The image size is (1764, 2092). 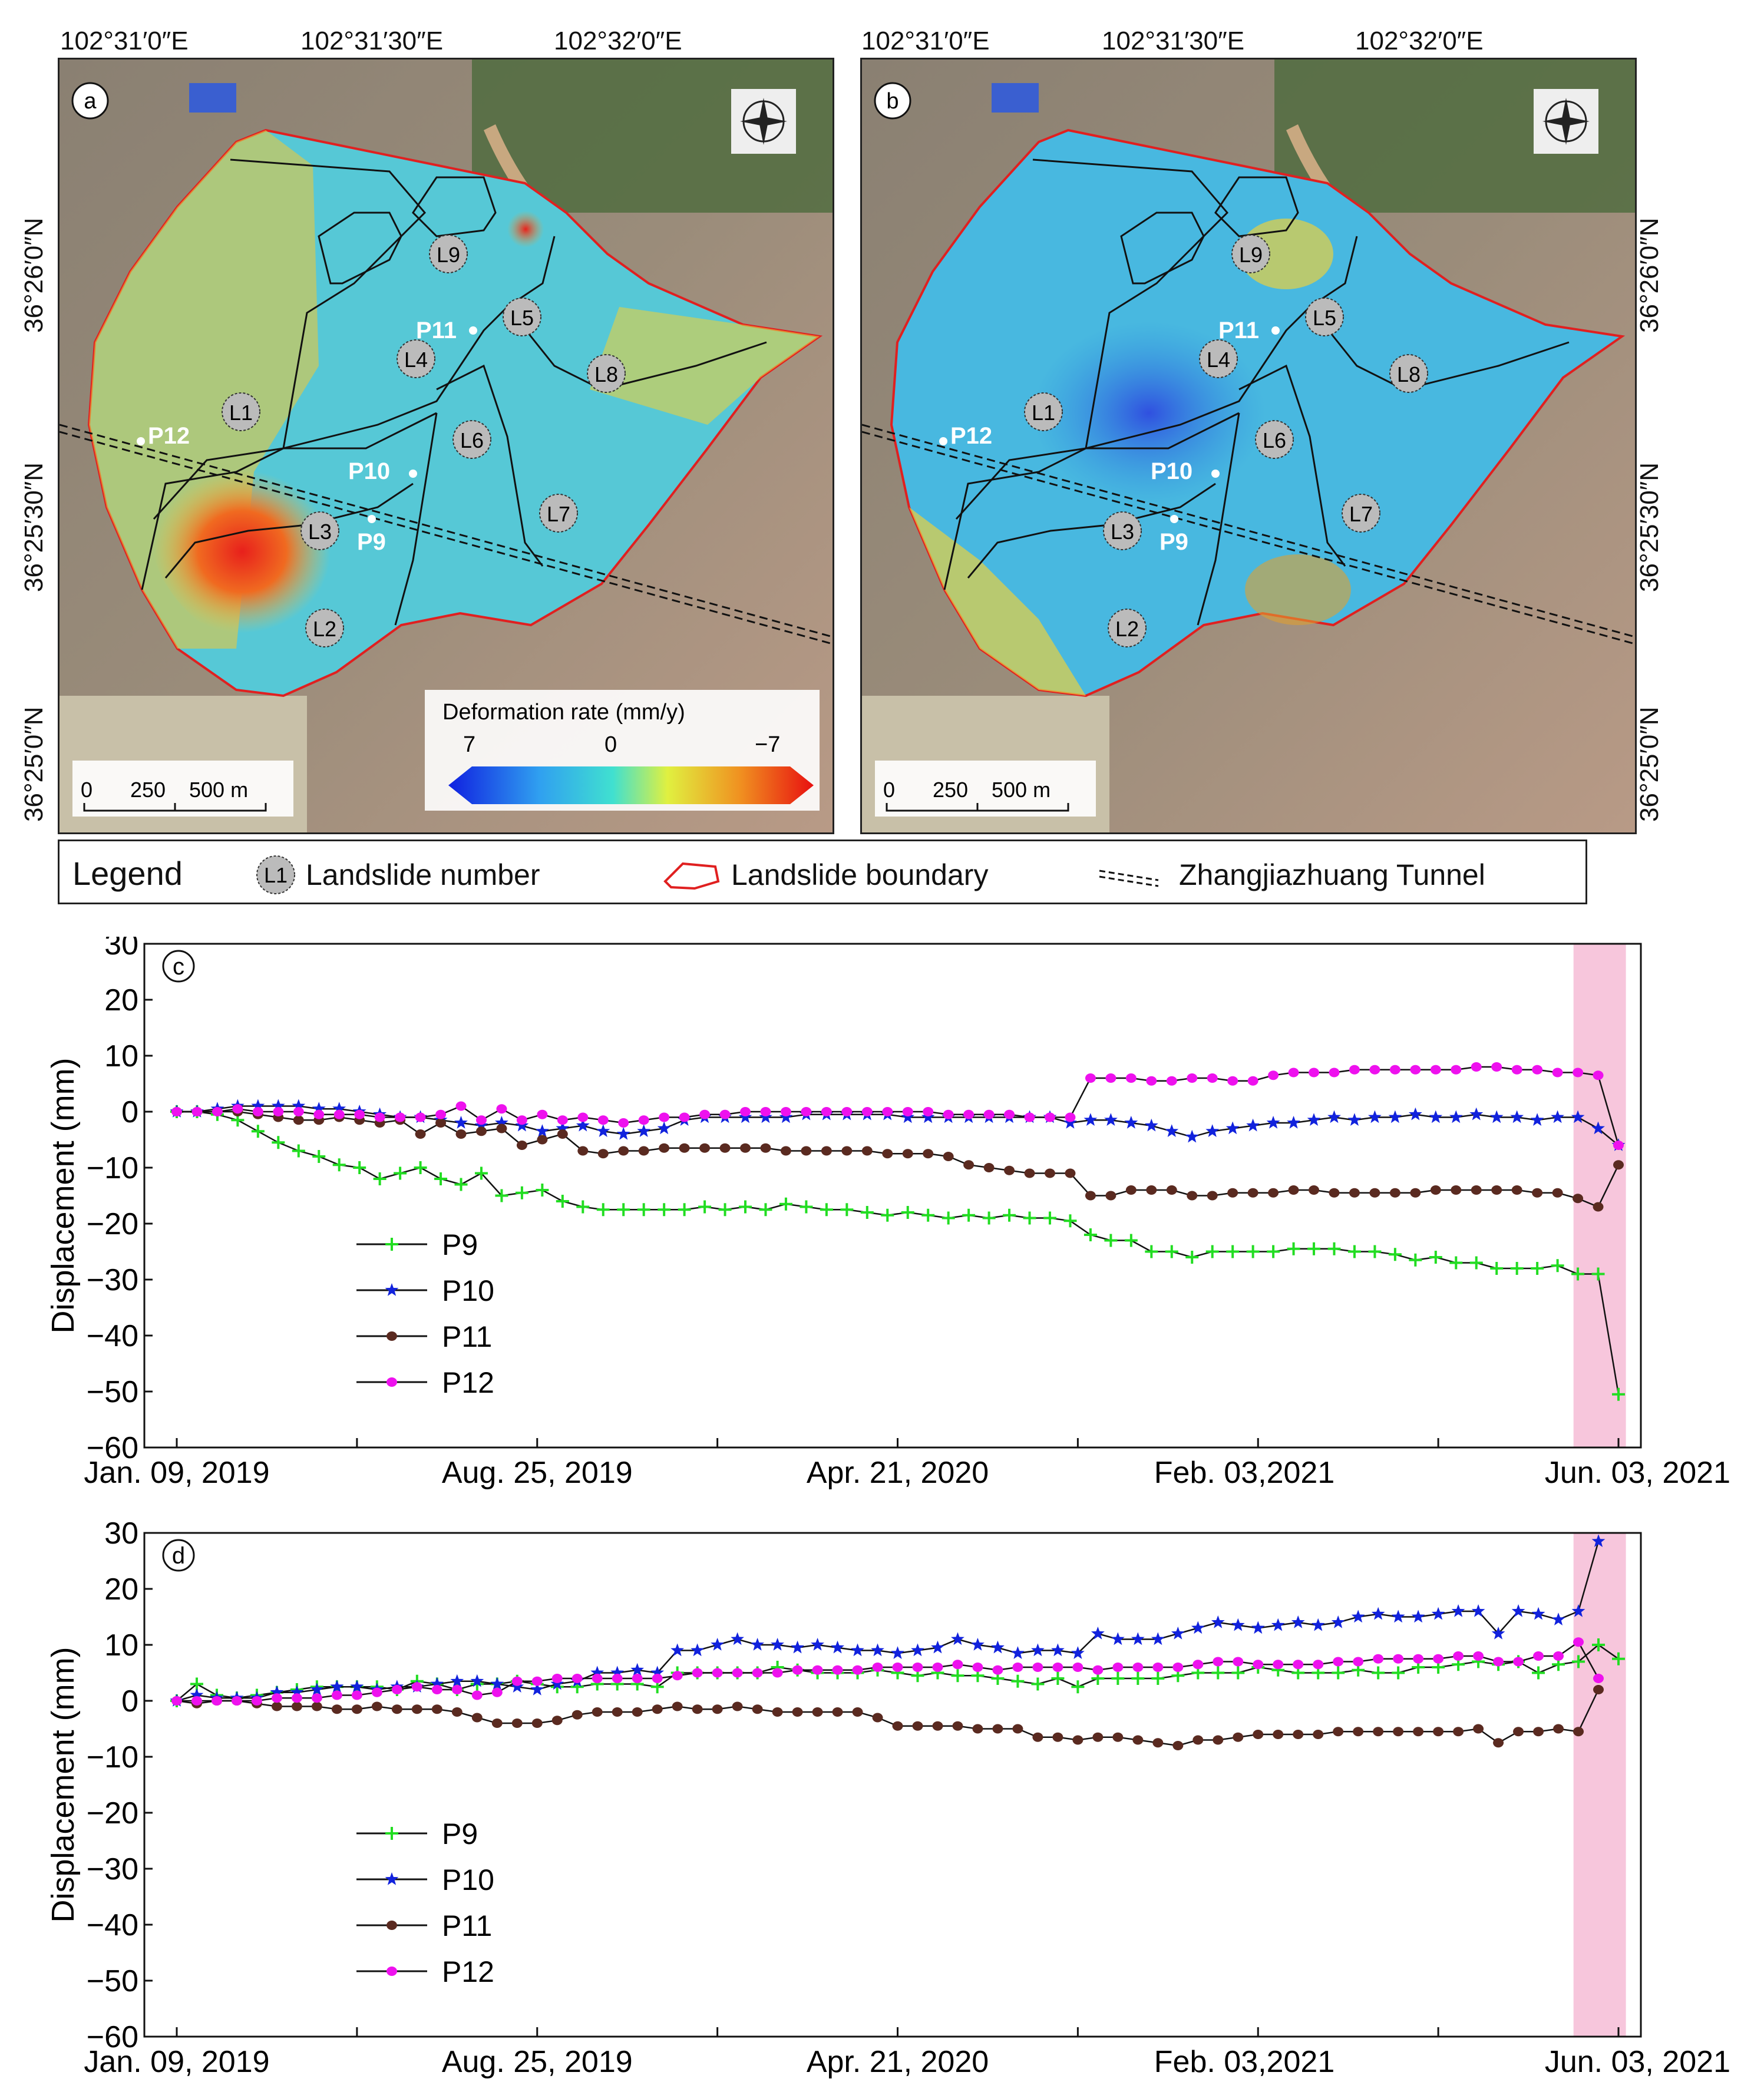 I want to click on svg-text: 500 m, so click(x=218, y=790).